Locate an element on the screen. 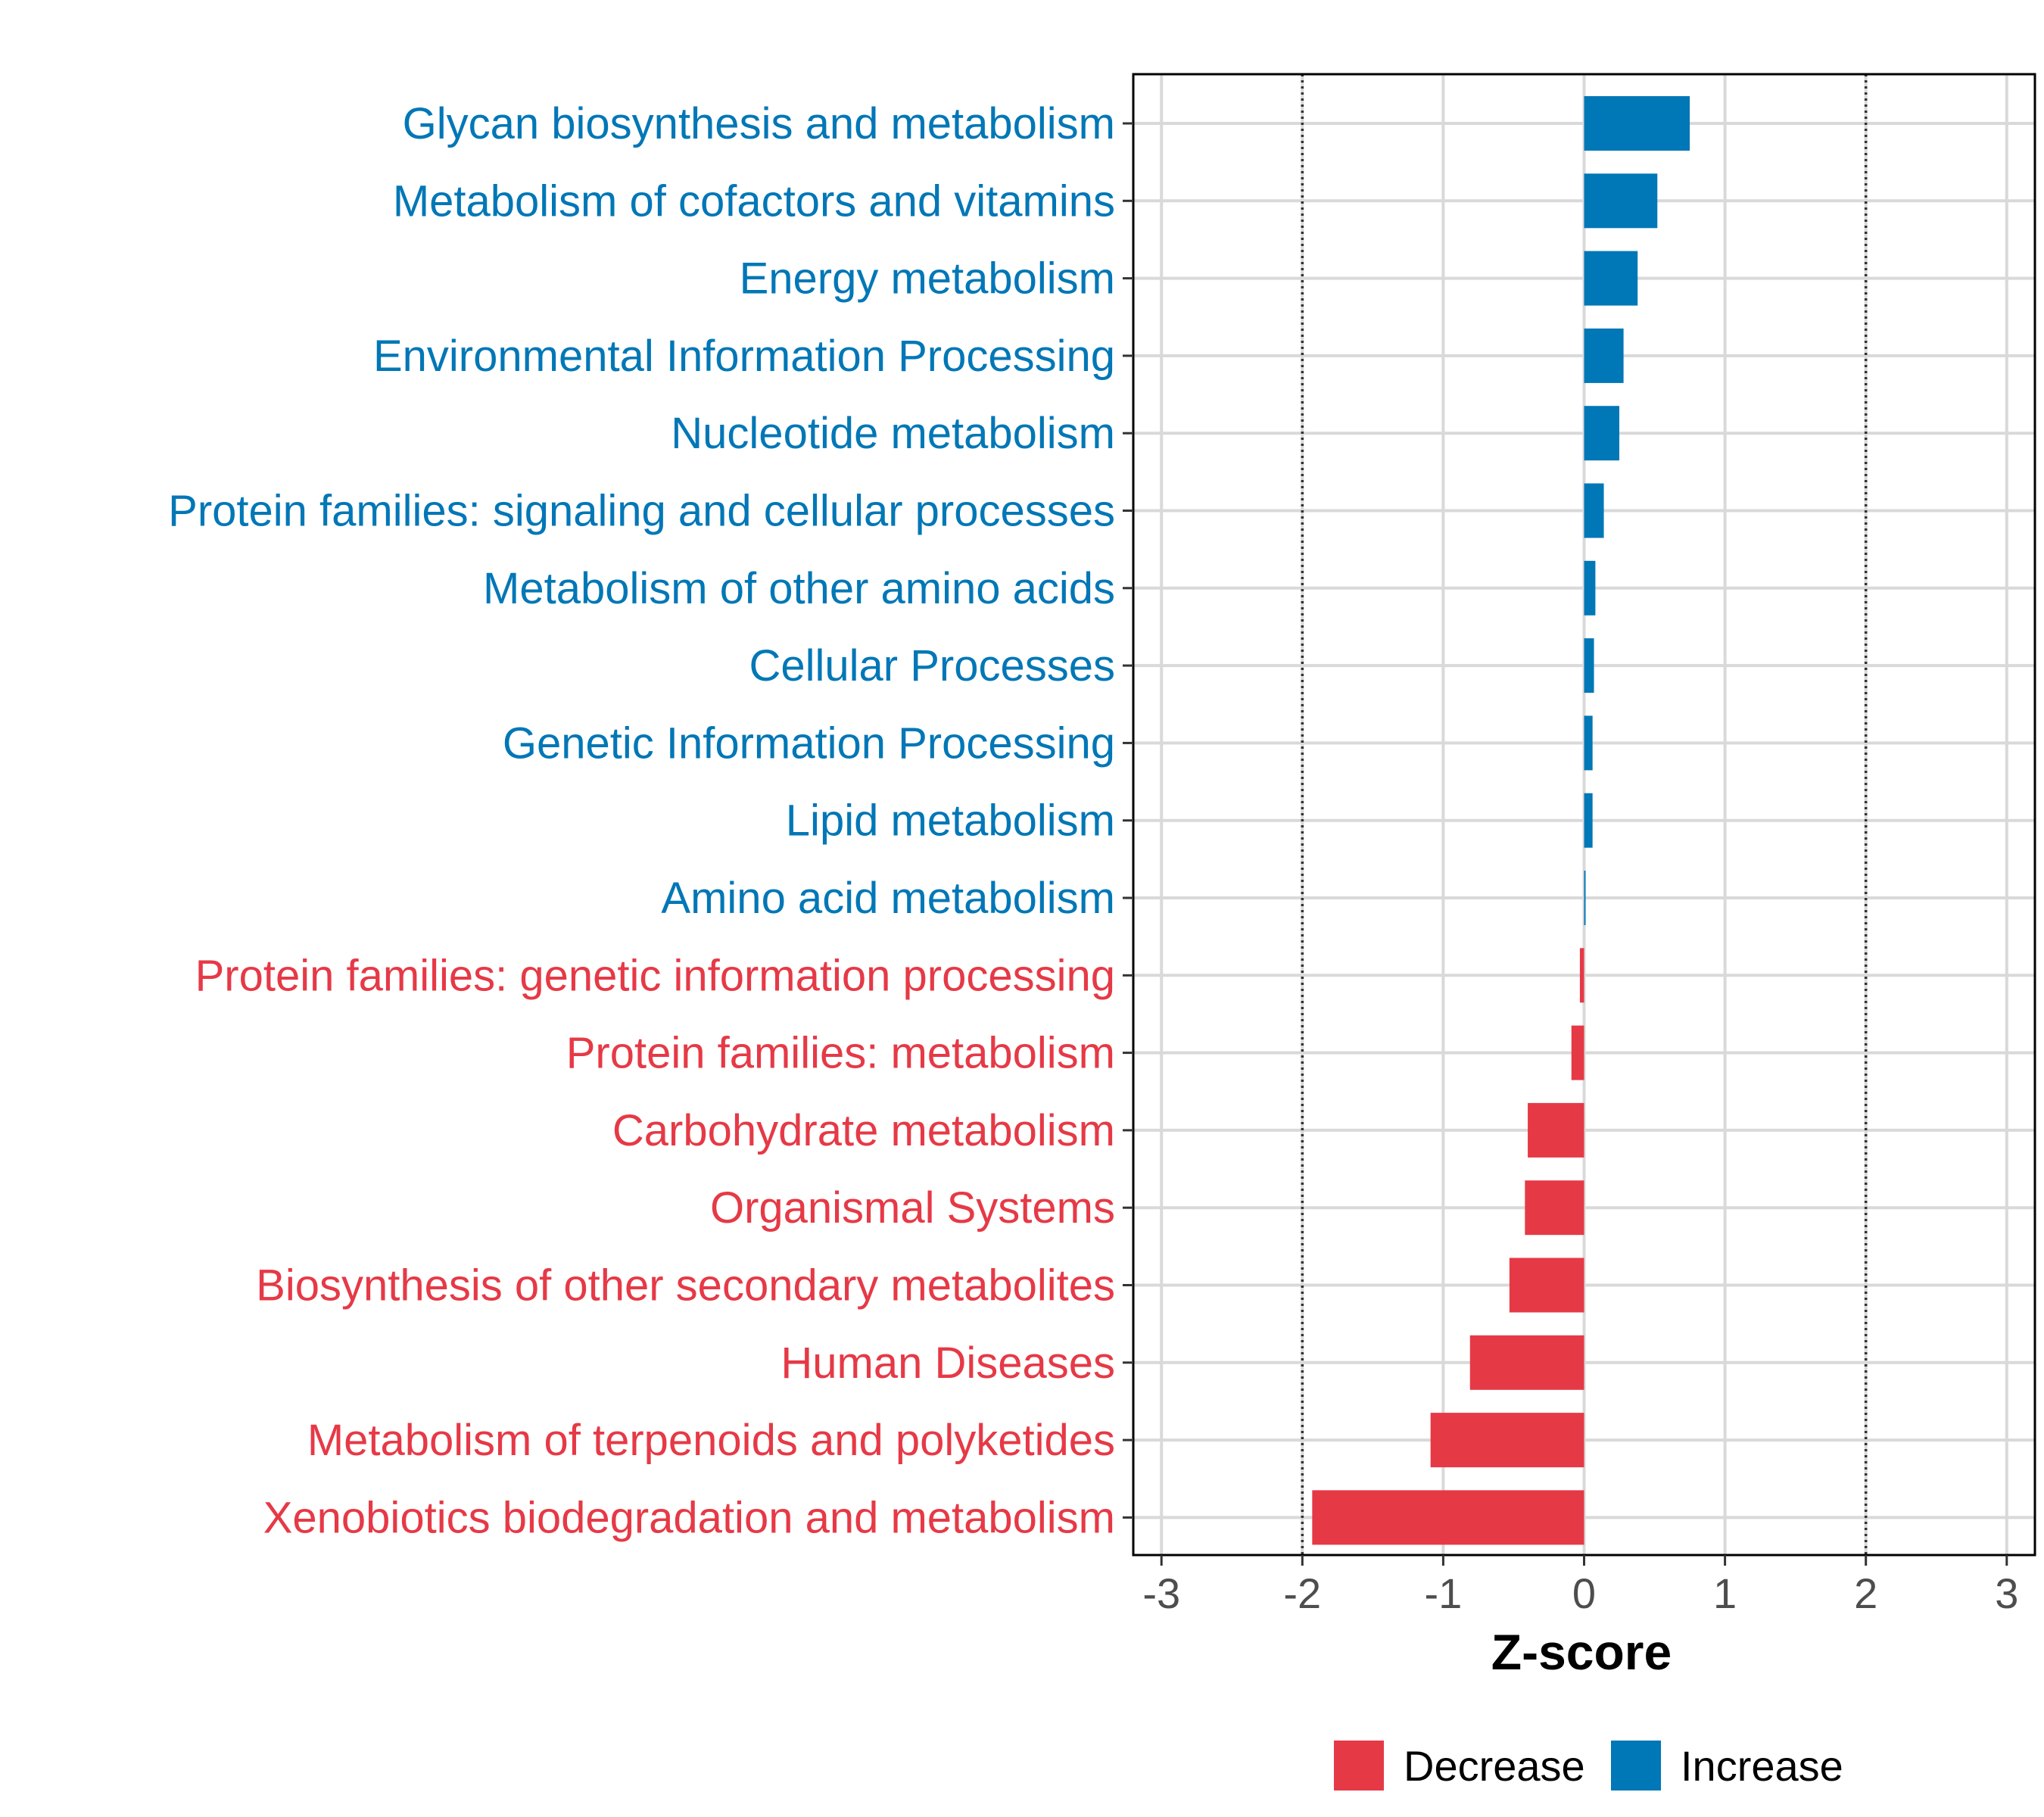 The width and height of the screenshot is (2044, 1817). category-label: Energy metabolism is located at coordinates (927, 279).